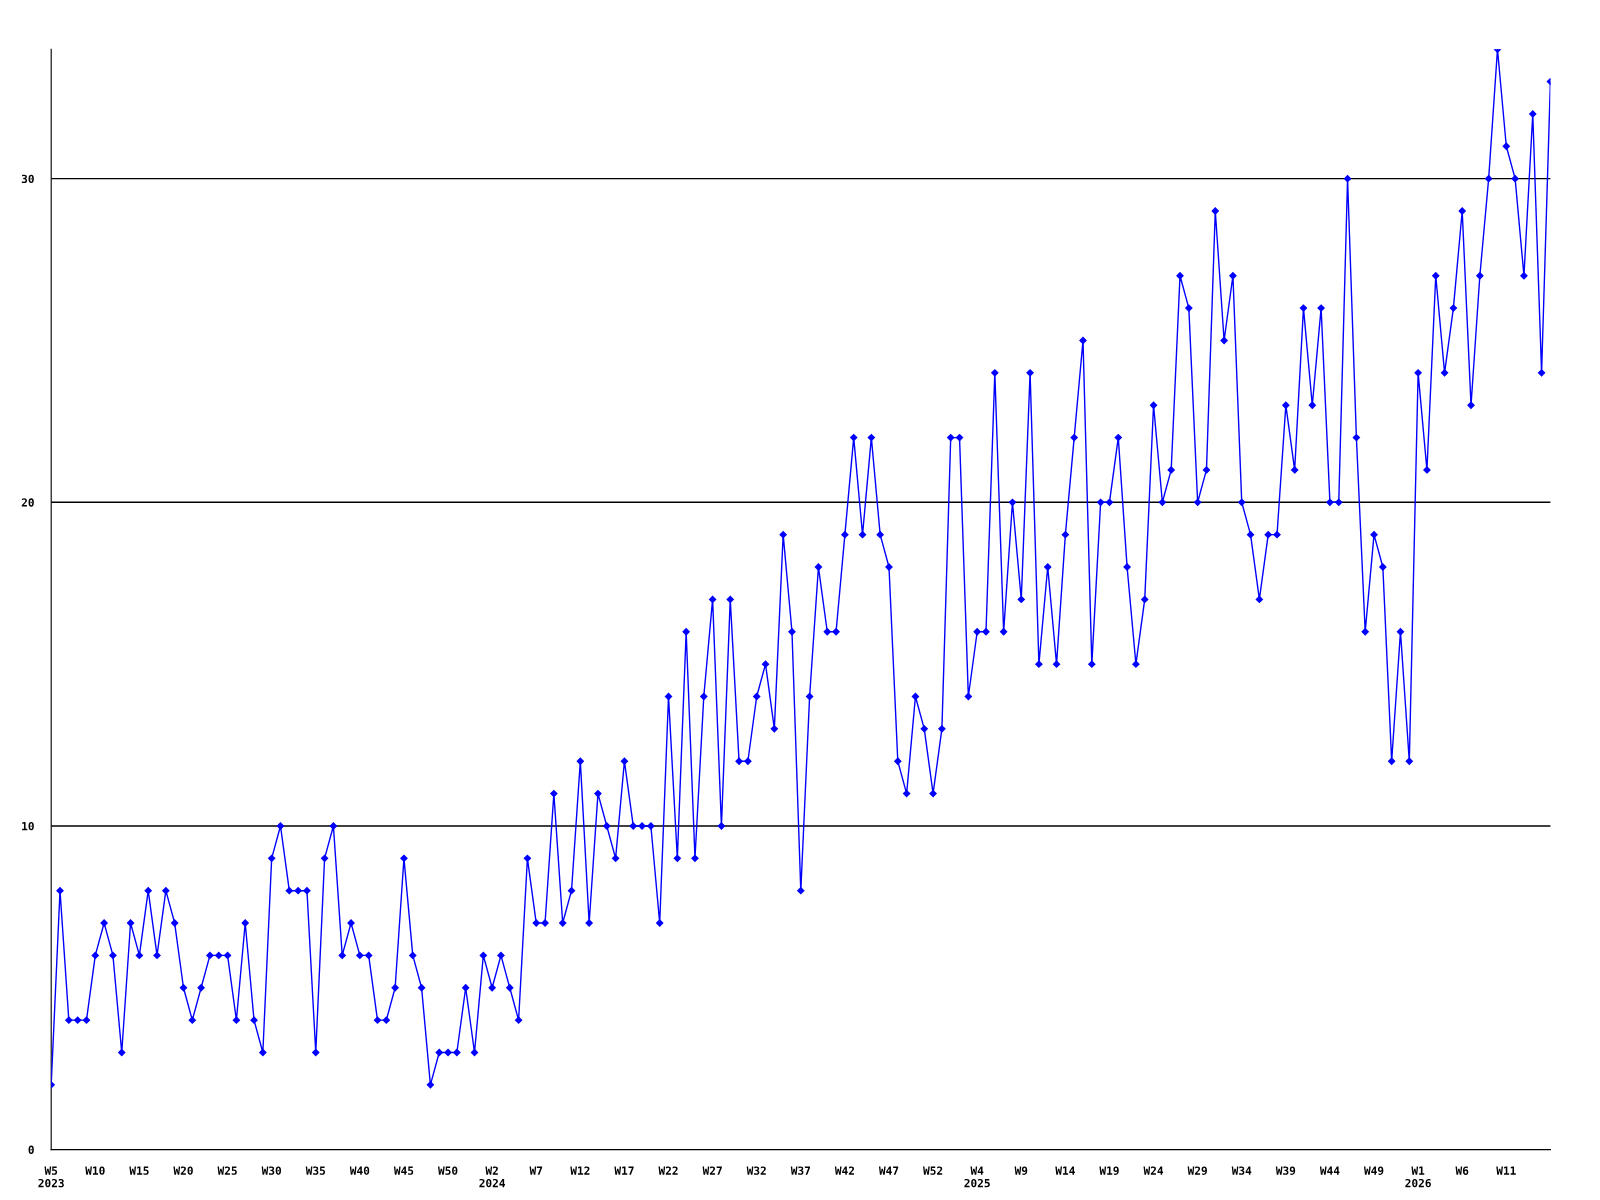  I want to click on x-tick-label: W12, so click(580, 1170).